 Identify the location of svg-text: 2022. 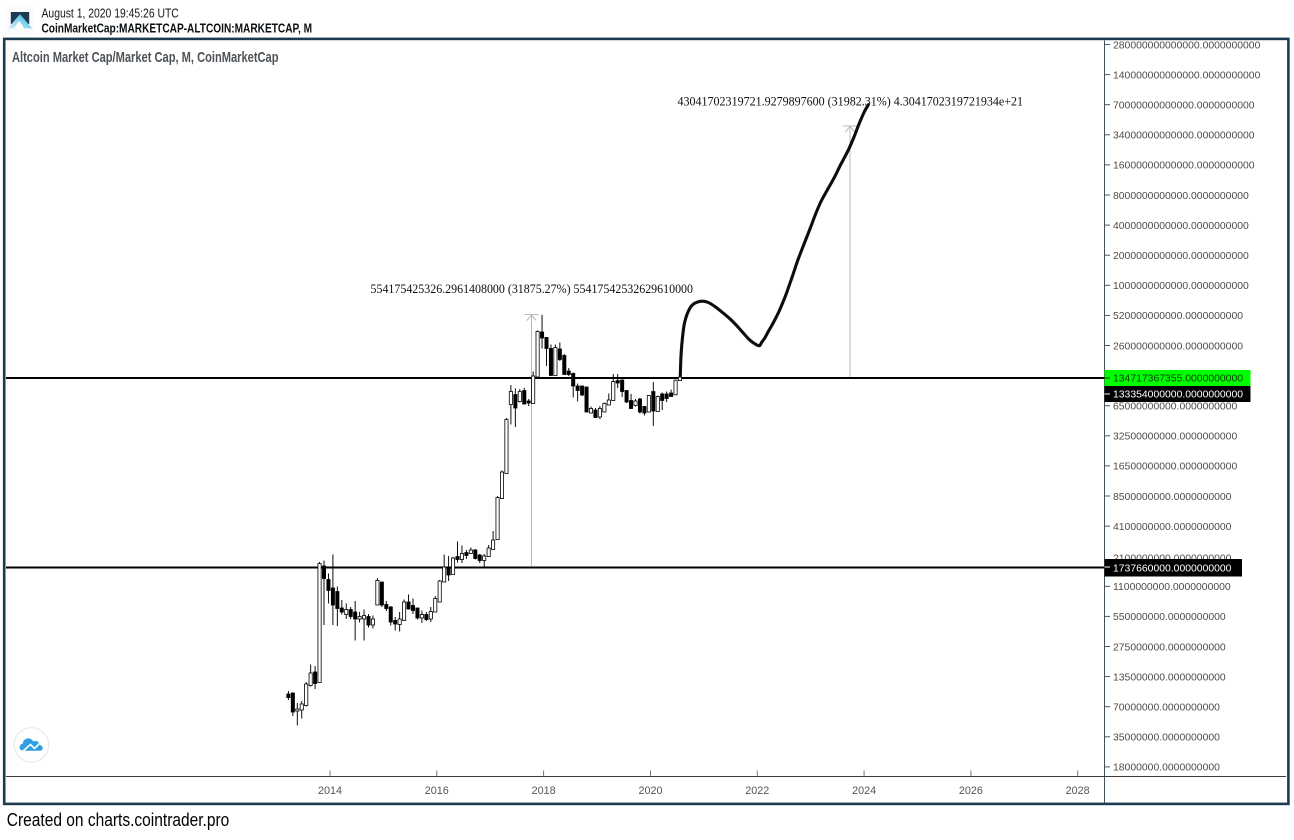
(757, 791).